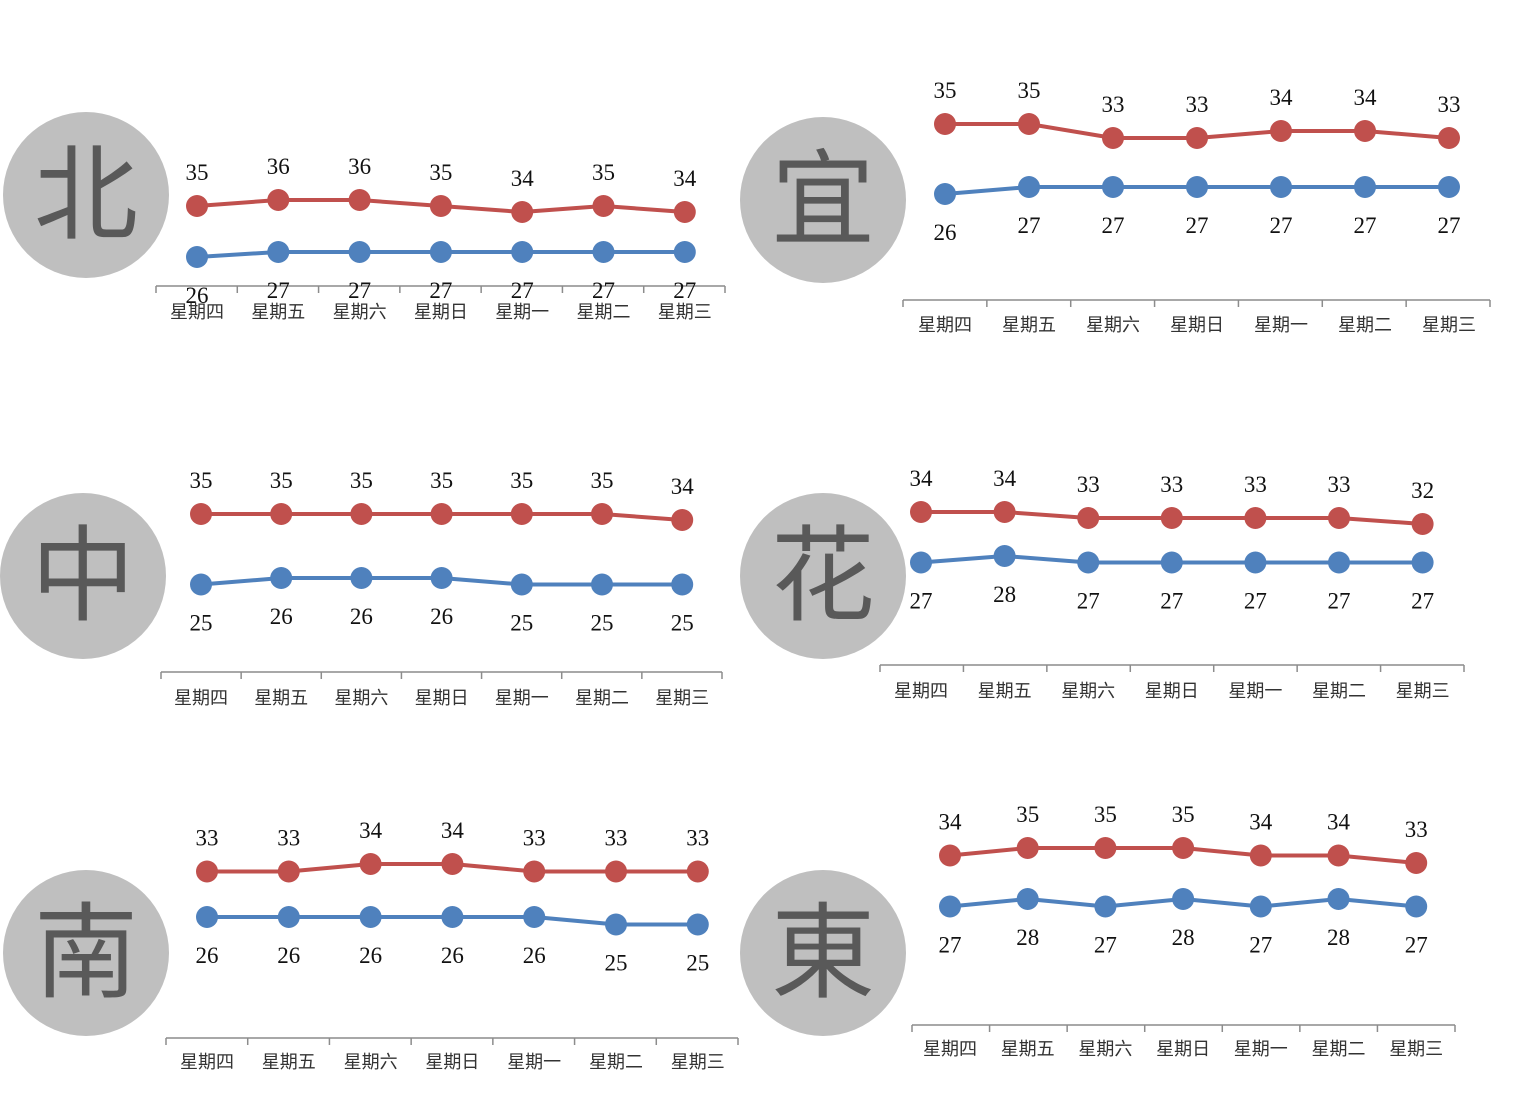 The height and width of the screenshot is (1106, 1522). What do you see at coordinates (86, 195) in the screenshot?
I see `region-badge: 北` at bounding box center [86, 195].